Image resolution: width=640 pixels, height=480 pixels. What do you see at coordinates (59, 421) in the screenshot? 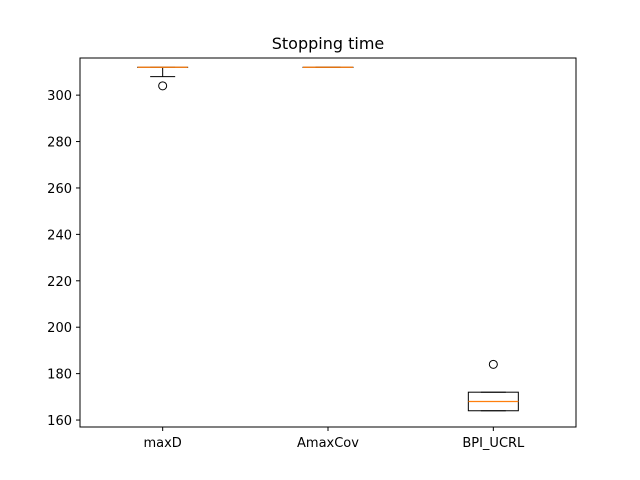
I see `y-tick-label: 160` at bounding box center [59, 421].